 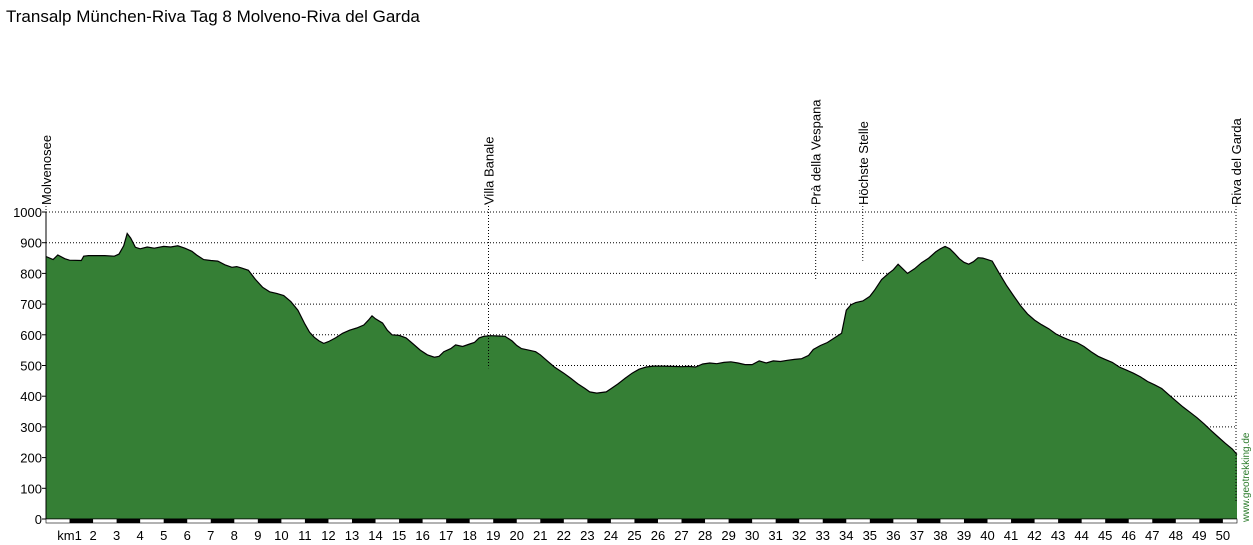 What do you see at coordinates (1128, 535) in the screenshot?
I see `x-tick-label-46: 46` at bounding box center [1128, 535].